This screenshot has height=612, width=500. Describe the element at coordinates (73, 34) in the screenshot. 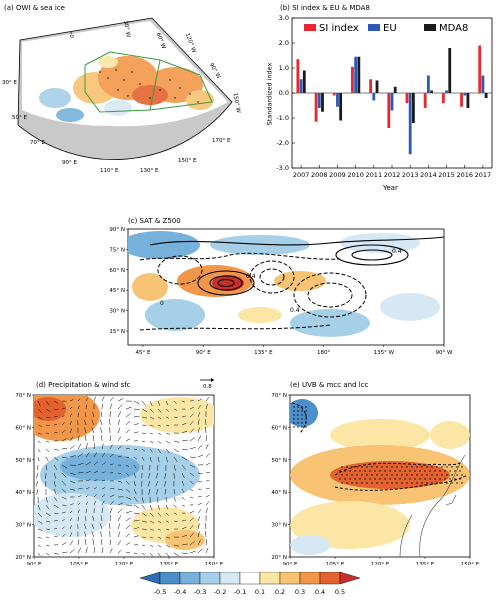

I see `lon-label: 0°` at that location.